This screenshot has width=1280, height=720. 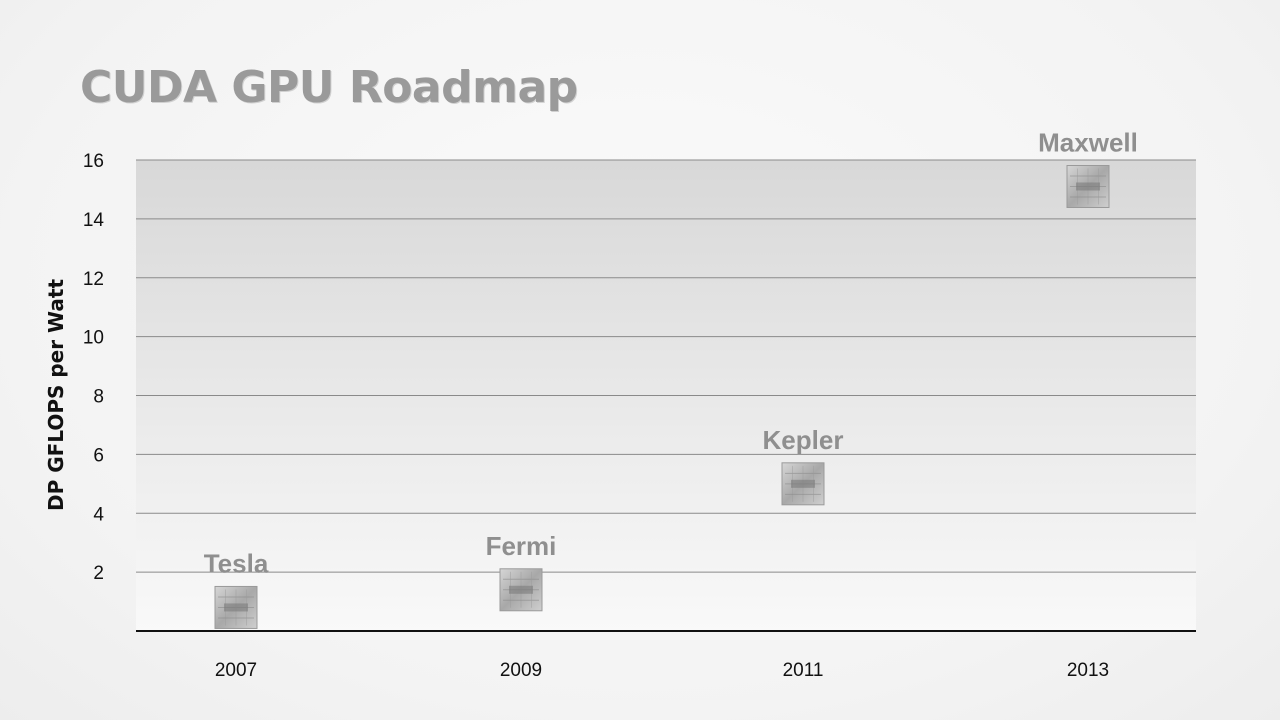 What do you see at coordinates (98, 455) in the screenshot?
I see `y-tick-label: 6` at bounding box center [98, 455].